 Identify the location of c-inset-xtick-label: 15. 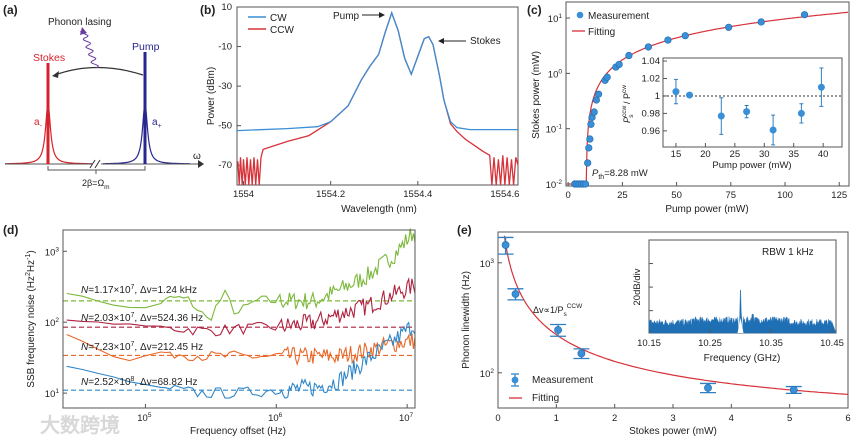
(676, 154).